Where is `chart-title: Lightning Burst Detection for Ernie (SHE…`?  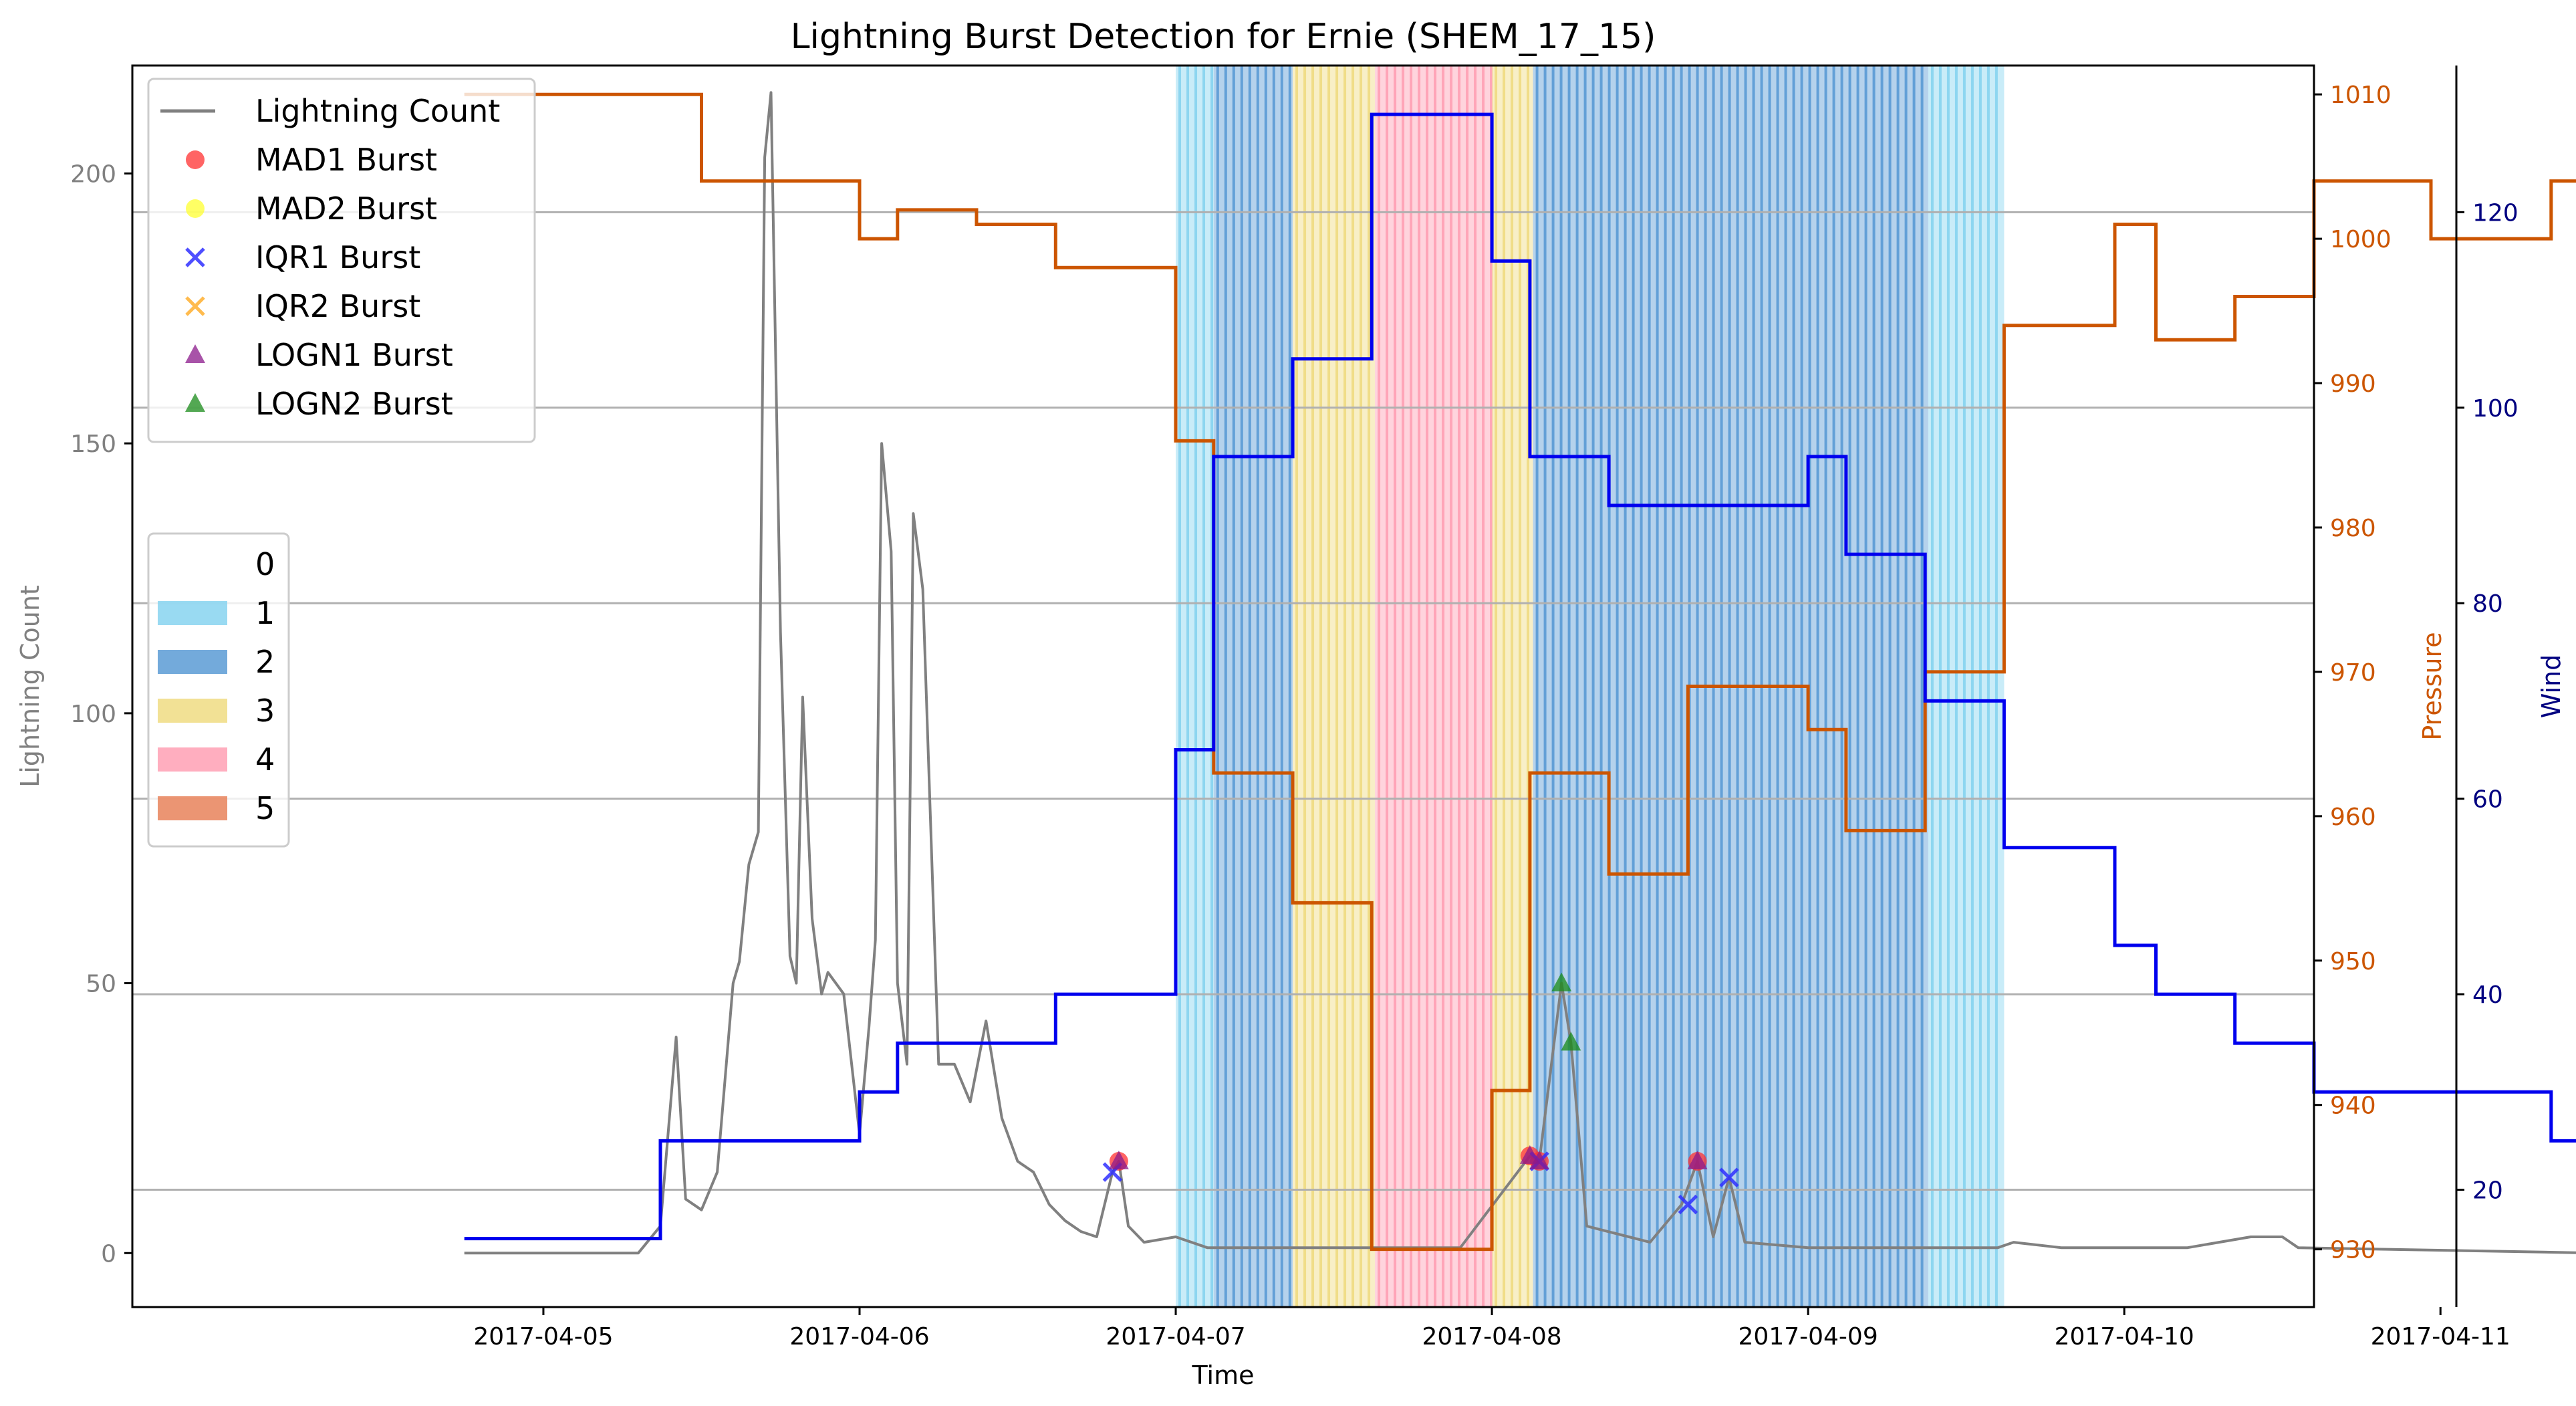 chart-title: Lightning Burst Detection for Ernie (SHE… is located at coordinates (1224, 37).